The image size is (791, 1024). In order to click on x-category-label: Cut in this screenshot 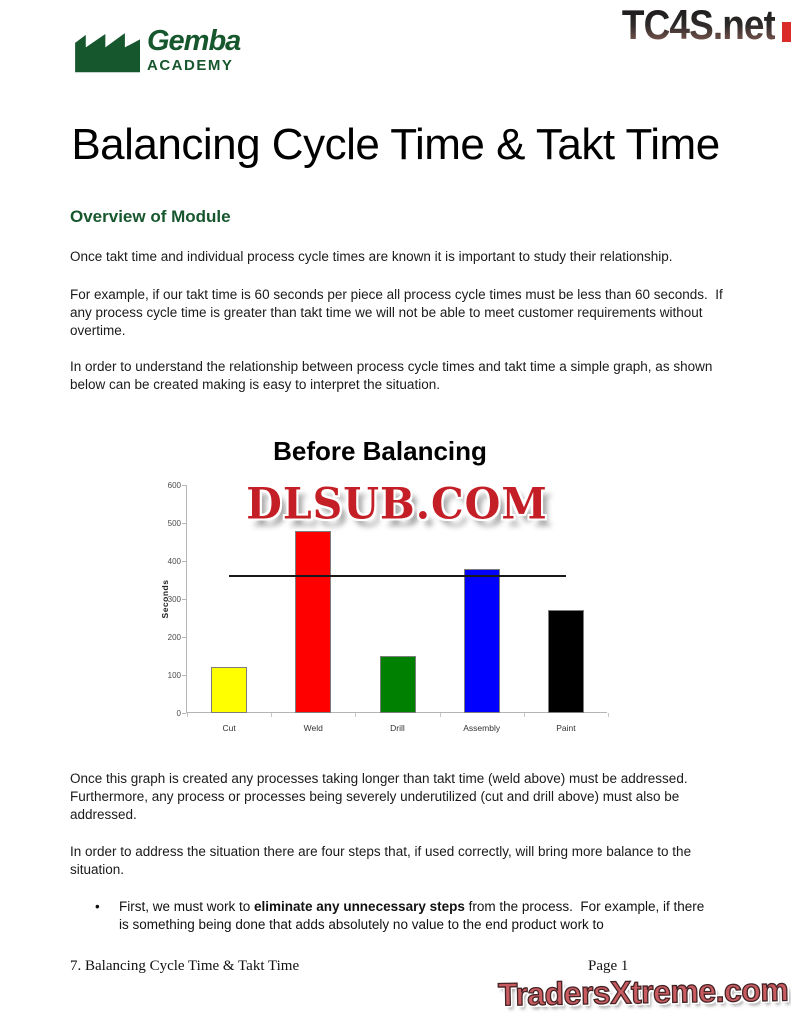, I will do `click(229, 728)`.